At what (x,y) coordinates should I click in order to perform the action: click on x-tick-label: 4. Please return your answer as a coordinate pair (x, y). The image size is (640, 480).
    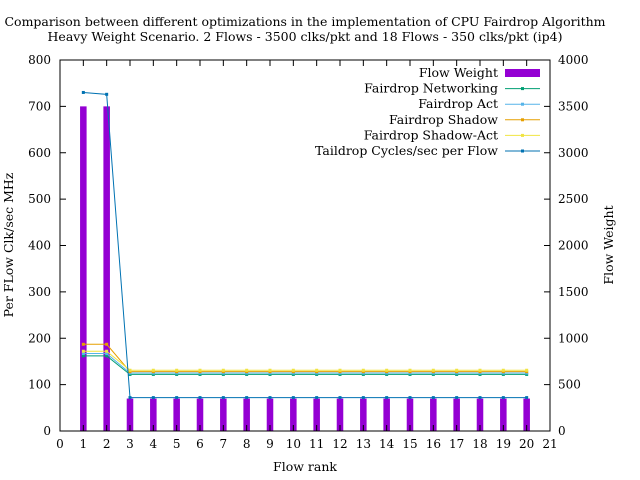
    Looking at the image, I should click on (154, 444).